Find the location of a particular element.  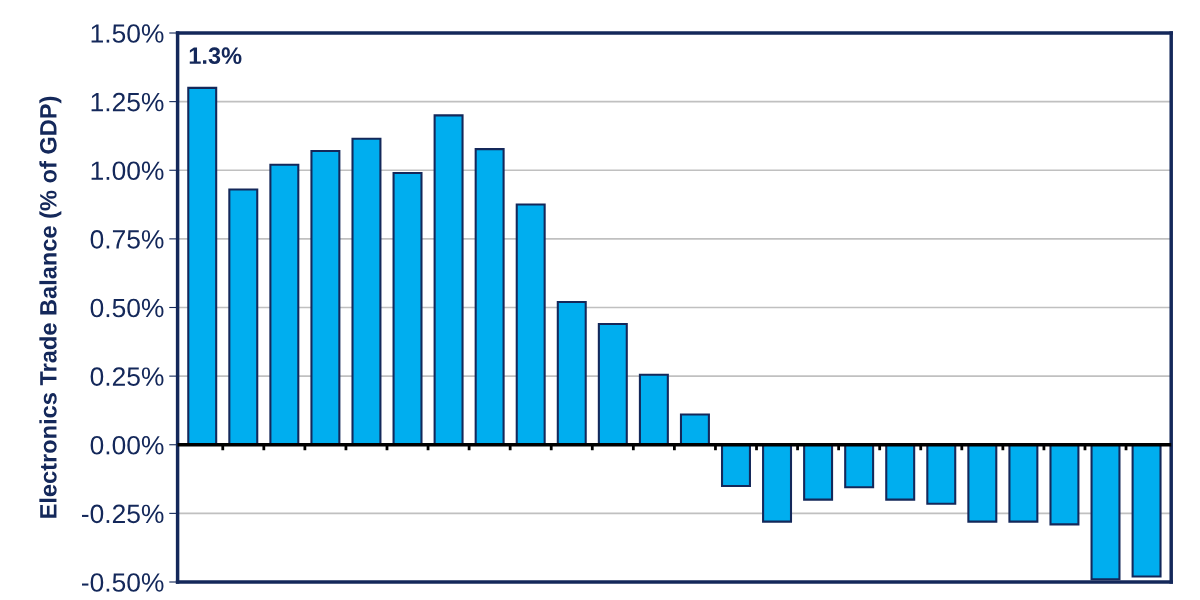

y-tick-label: 1.00% is located at coordinates (127, 171).